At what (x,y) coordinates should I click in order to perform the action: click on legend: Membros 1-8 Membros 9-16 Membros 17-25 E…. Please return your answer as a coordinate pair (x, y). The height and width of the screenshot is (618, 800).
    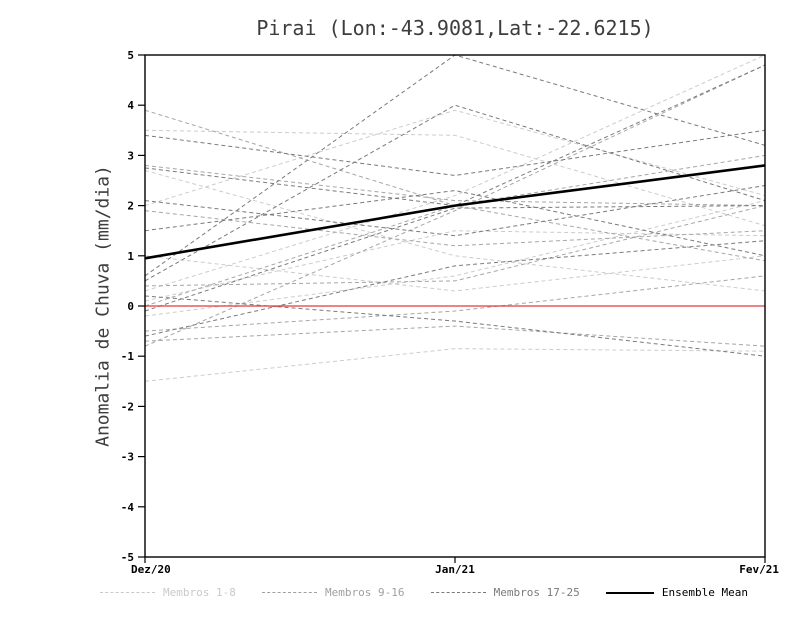
    Looking at the image, I should click on (424, 592).